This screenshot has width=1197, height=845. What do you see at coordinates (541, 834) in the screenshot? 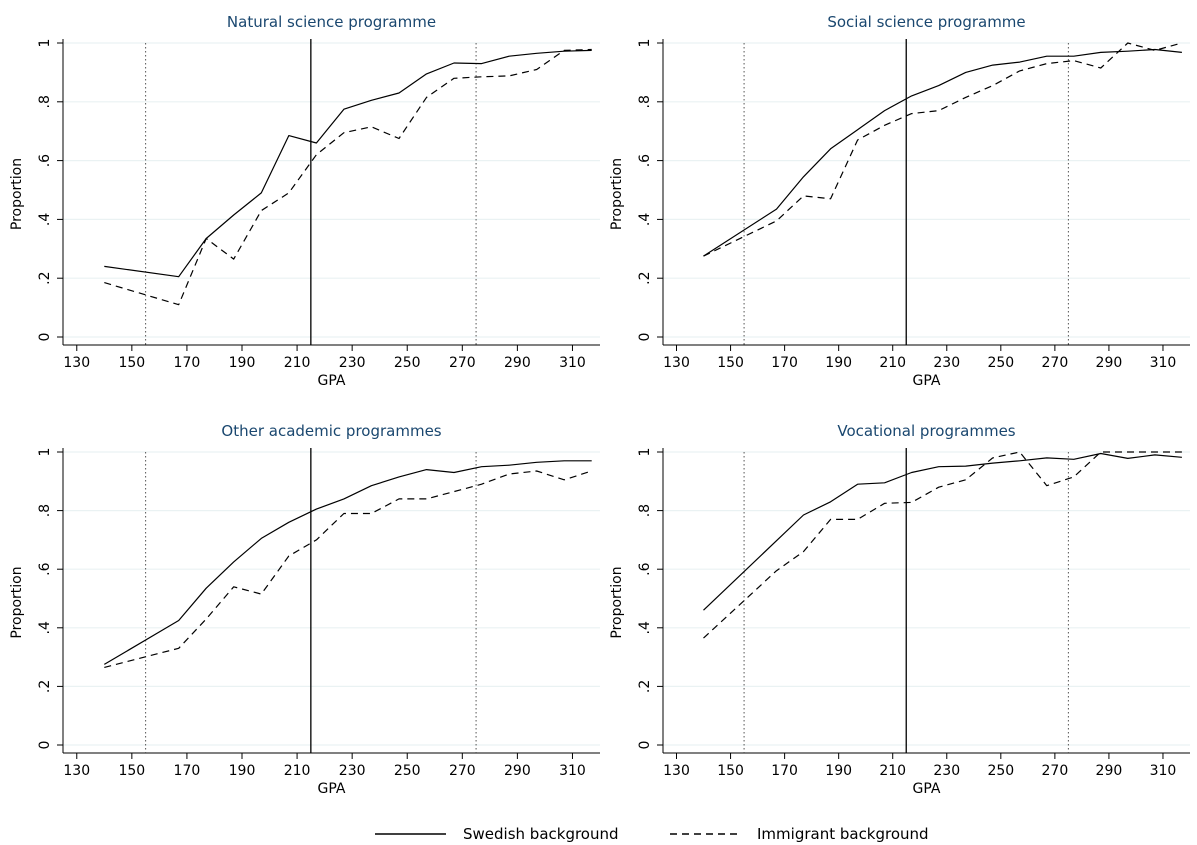
I see `legend-swedish-label: Swedish background` at bounding box center [541, 834].